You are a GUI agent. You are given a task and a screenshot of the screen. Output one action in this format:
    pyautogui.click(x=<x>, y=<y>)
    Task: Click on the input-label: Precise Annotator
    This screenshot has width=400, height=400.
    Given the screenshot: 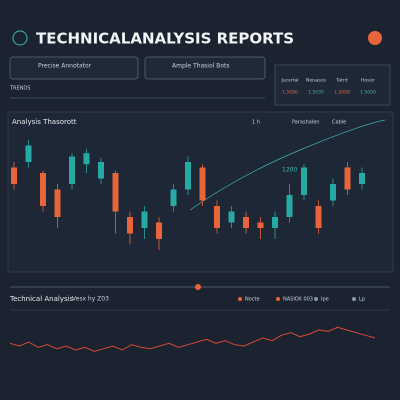 What is the action you would take?
    pyautogui.click(x=65, y=66)
    